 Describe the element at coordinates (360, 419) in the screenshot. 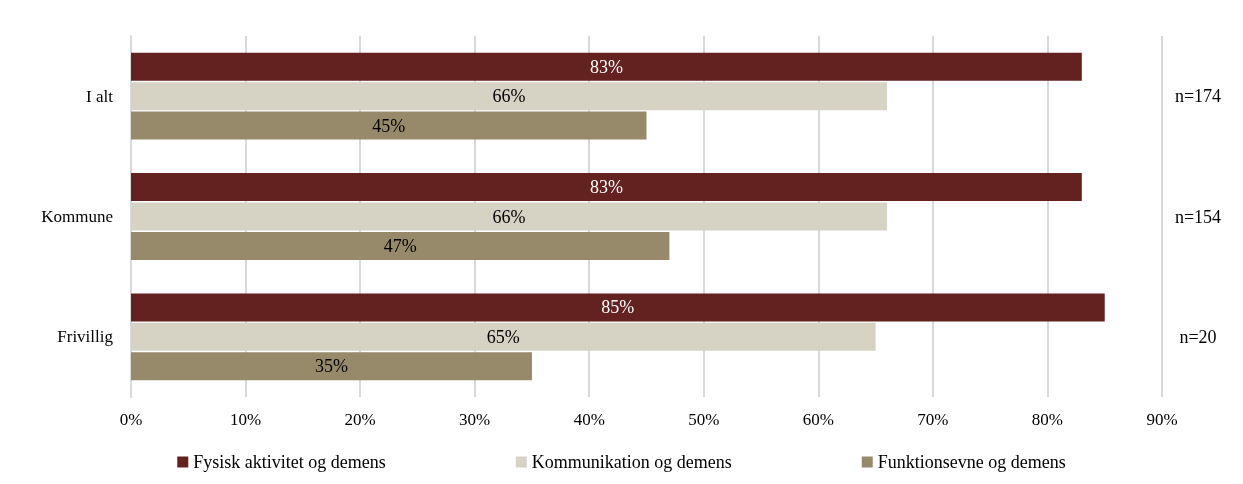

I see `x-tick-label: 20%` at that location.